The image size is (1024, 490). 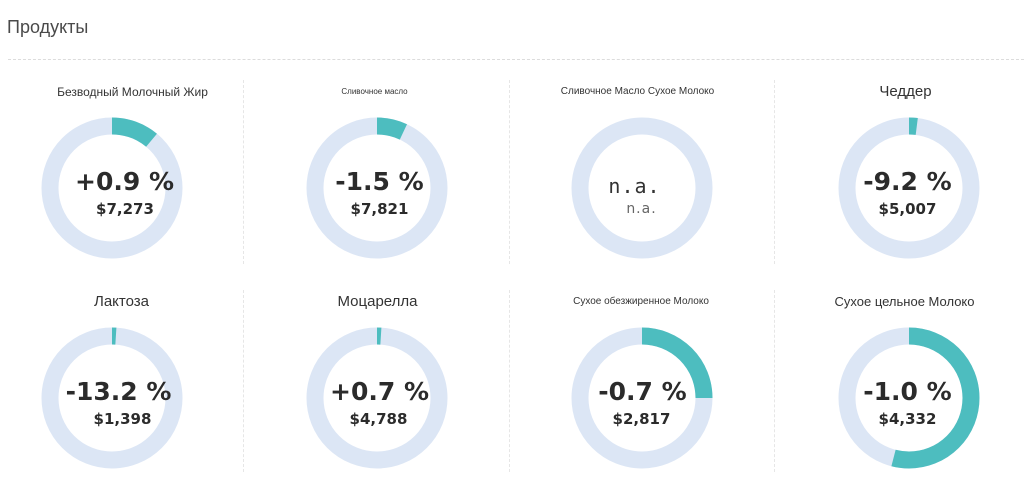 What do you see at coordinates (637, 91) in the screenshot?
I see `product-title: Сливочное Масло Сухое Молоко` at bounding box center [637, 91].